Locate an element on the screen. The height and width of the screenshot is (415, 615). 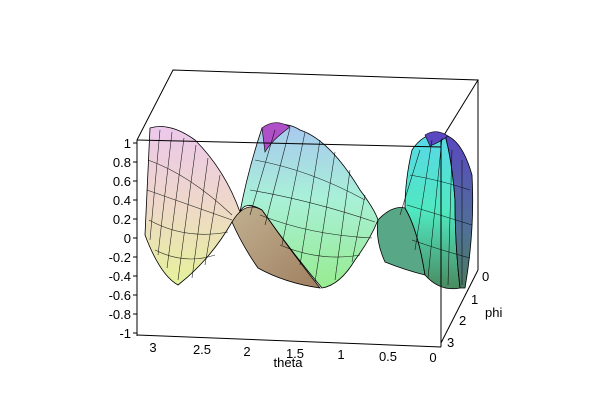
surface-middle-crest is located at coordinates (309, 205).